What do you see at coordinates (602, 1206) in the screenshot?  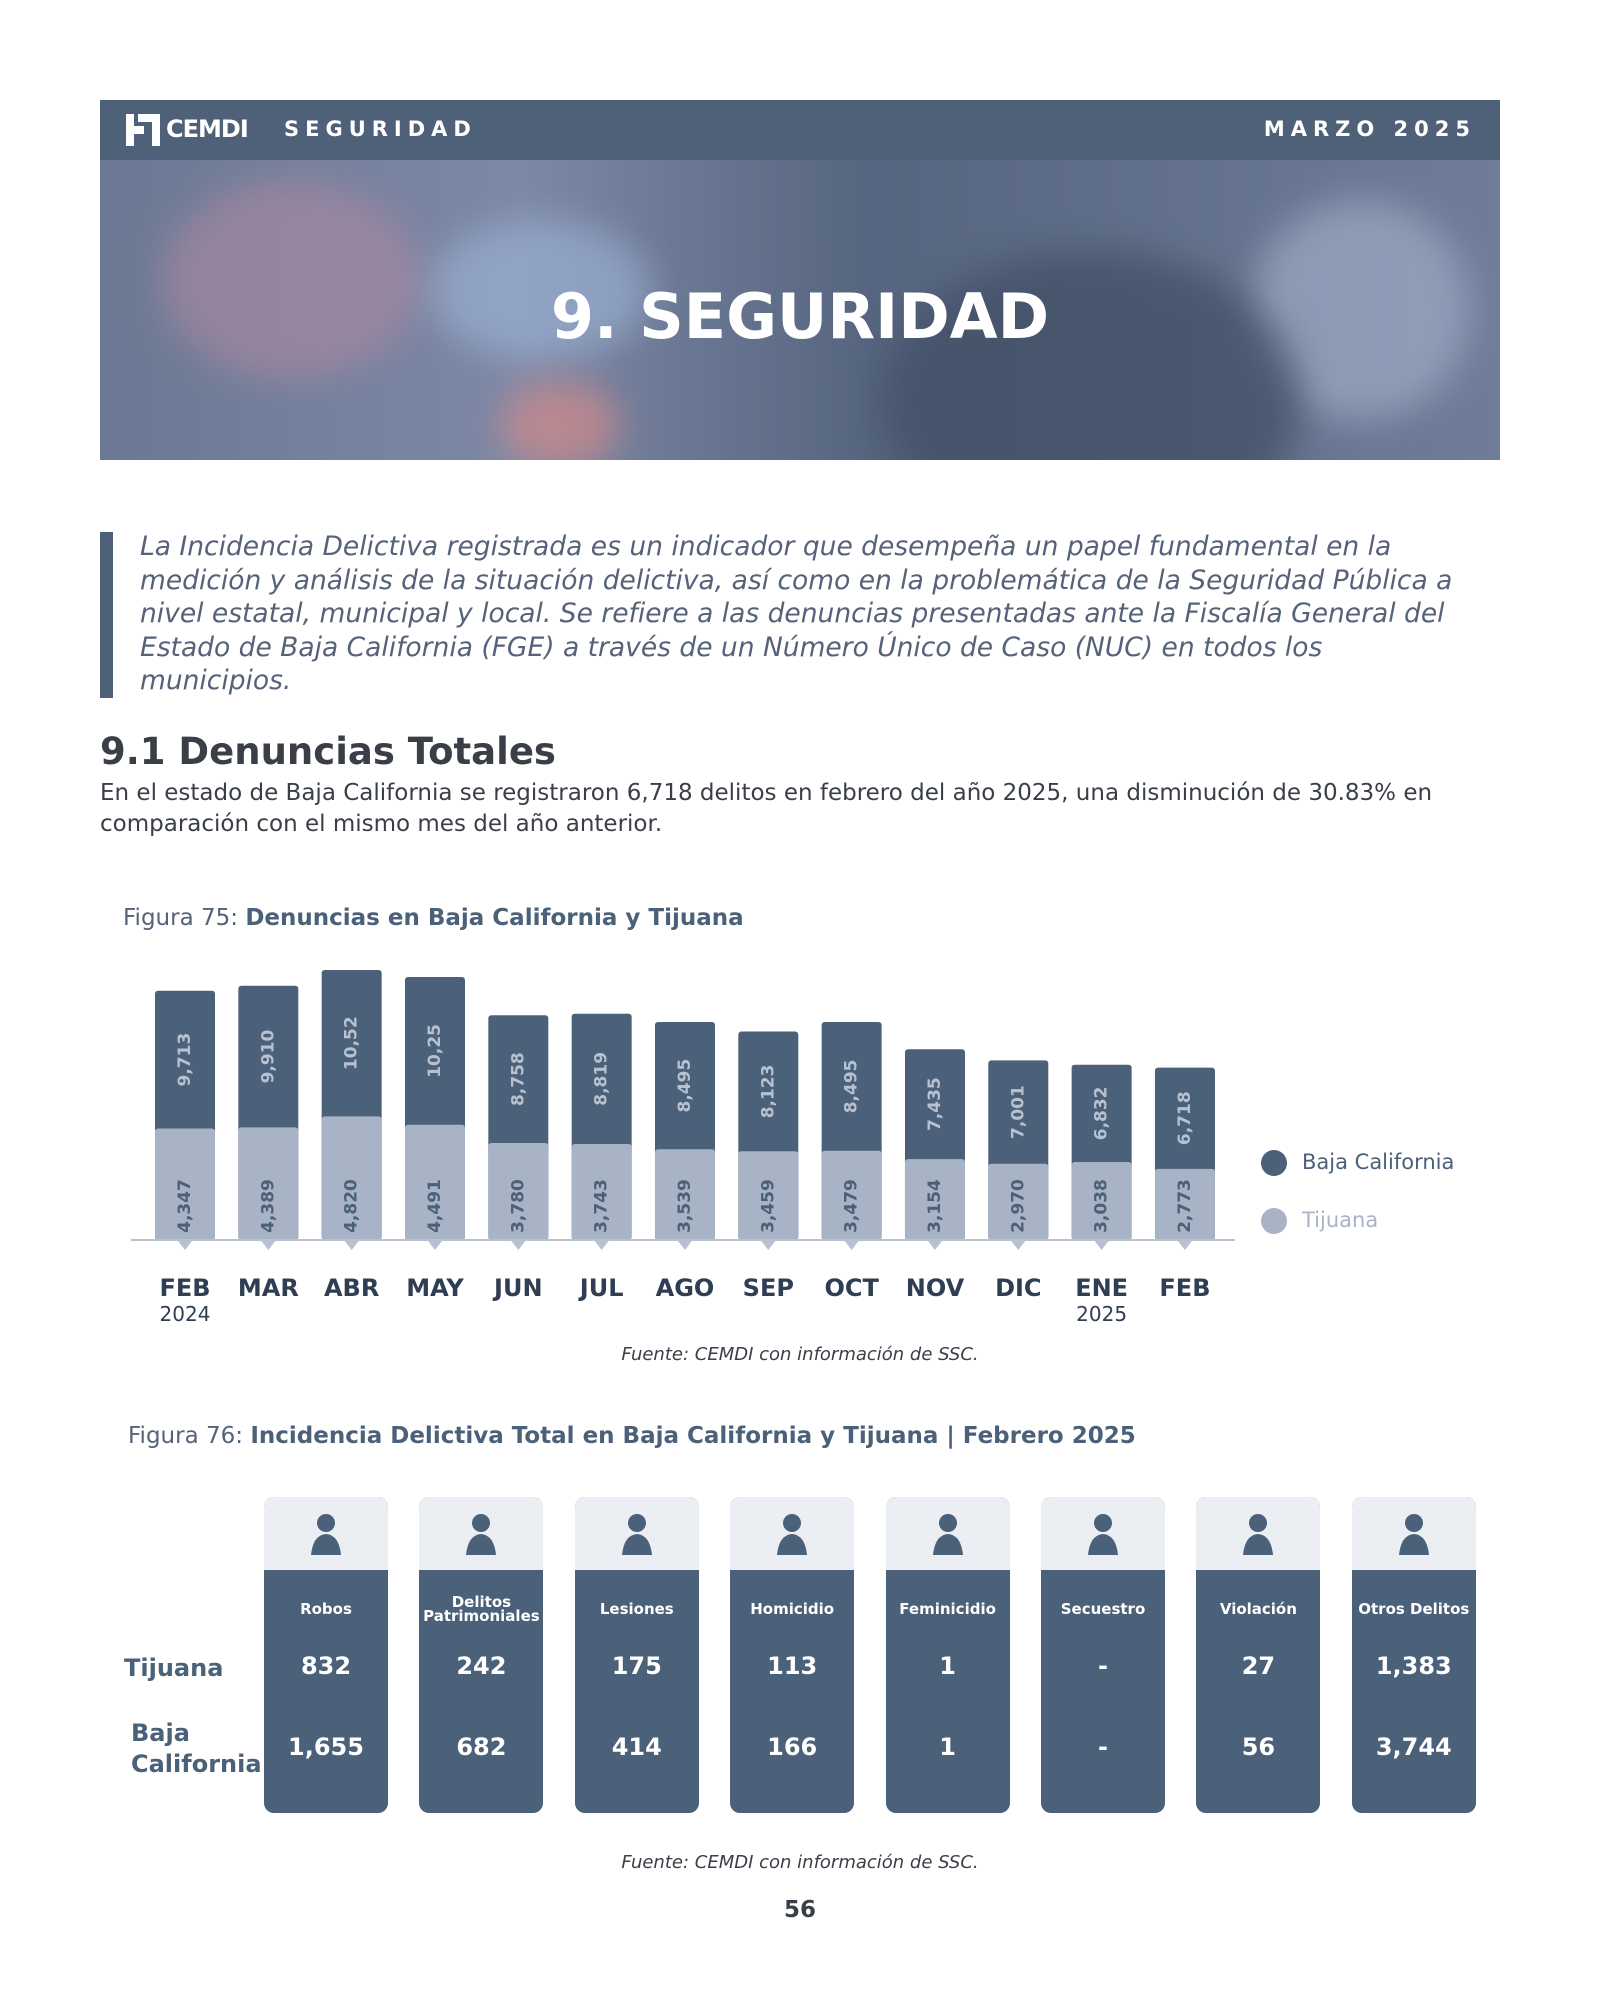 I see `value-label: 3,743` at bounding box center [602, 1206].